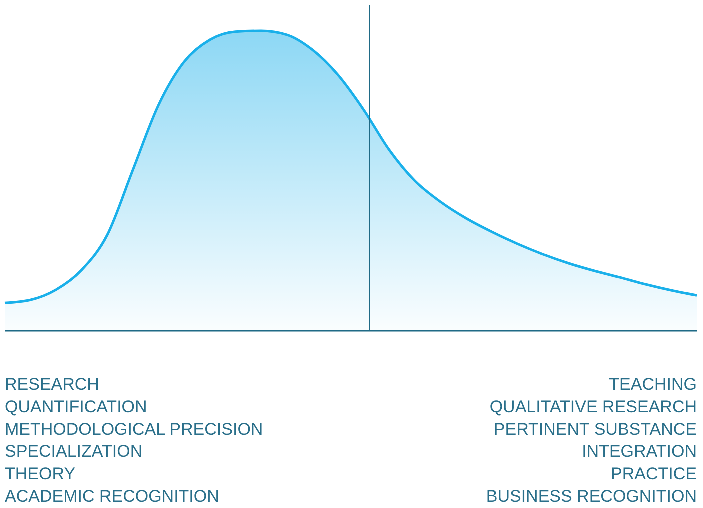  Describe the element at coordinates (52, 384) in the screenshot. I see `text: RESEARCH` at that location.